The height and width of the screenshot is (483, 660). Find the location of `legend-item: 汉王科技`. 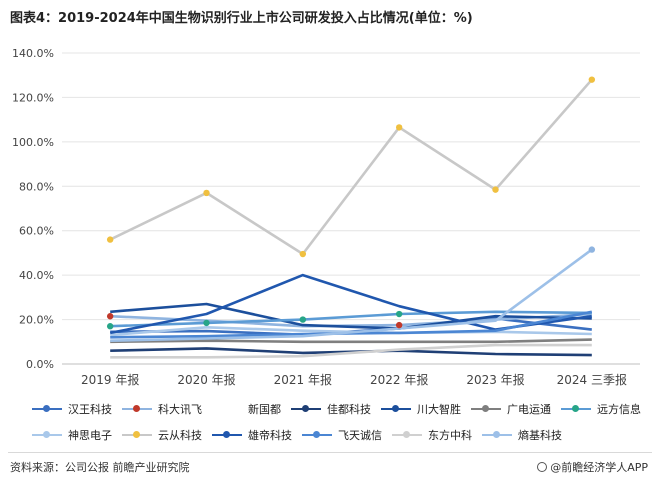

legend-item: 汉王科技 is located at coordinates (71, 409).